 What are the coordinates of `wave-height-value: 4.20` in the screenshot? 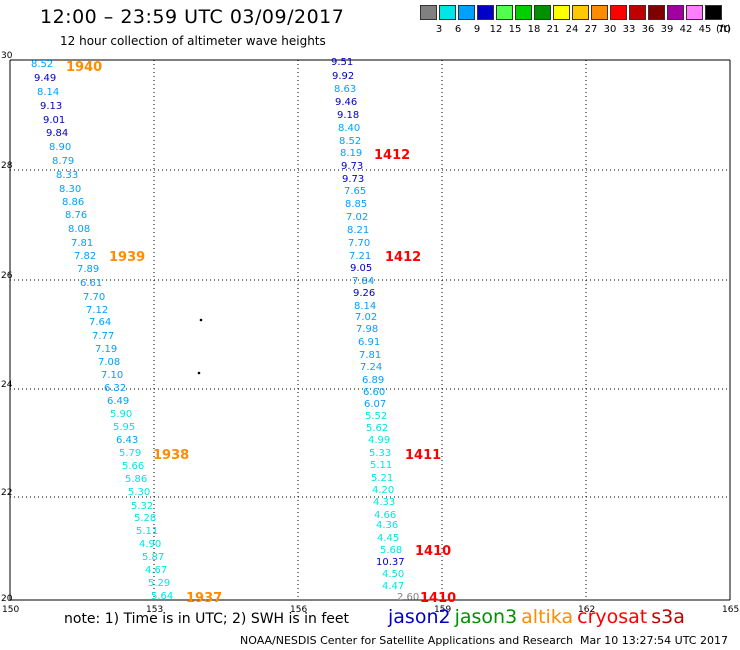 It's located at (383, 490).